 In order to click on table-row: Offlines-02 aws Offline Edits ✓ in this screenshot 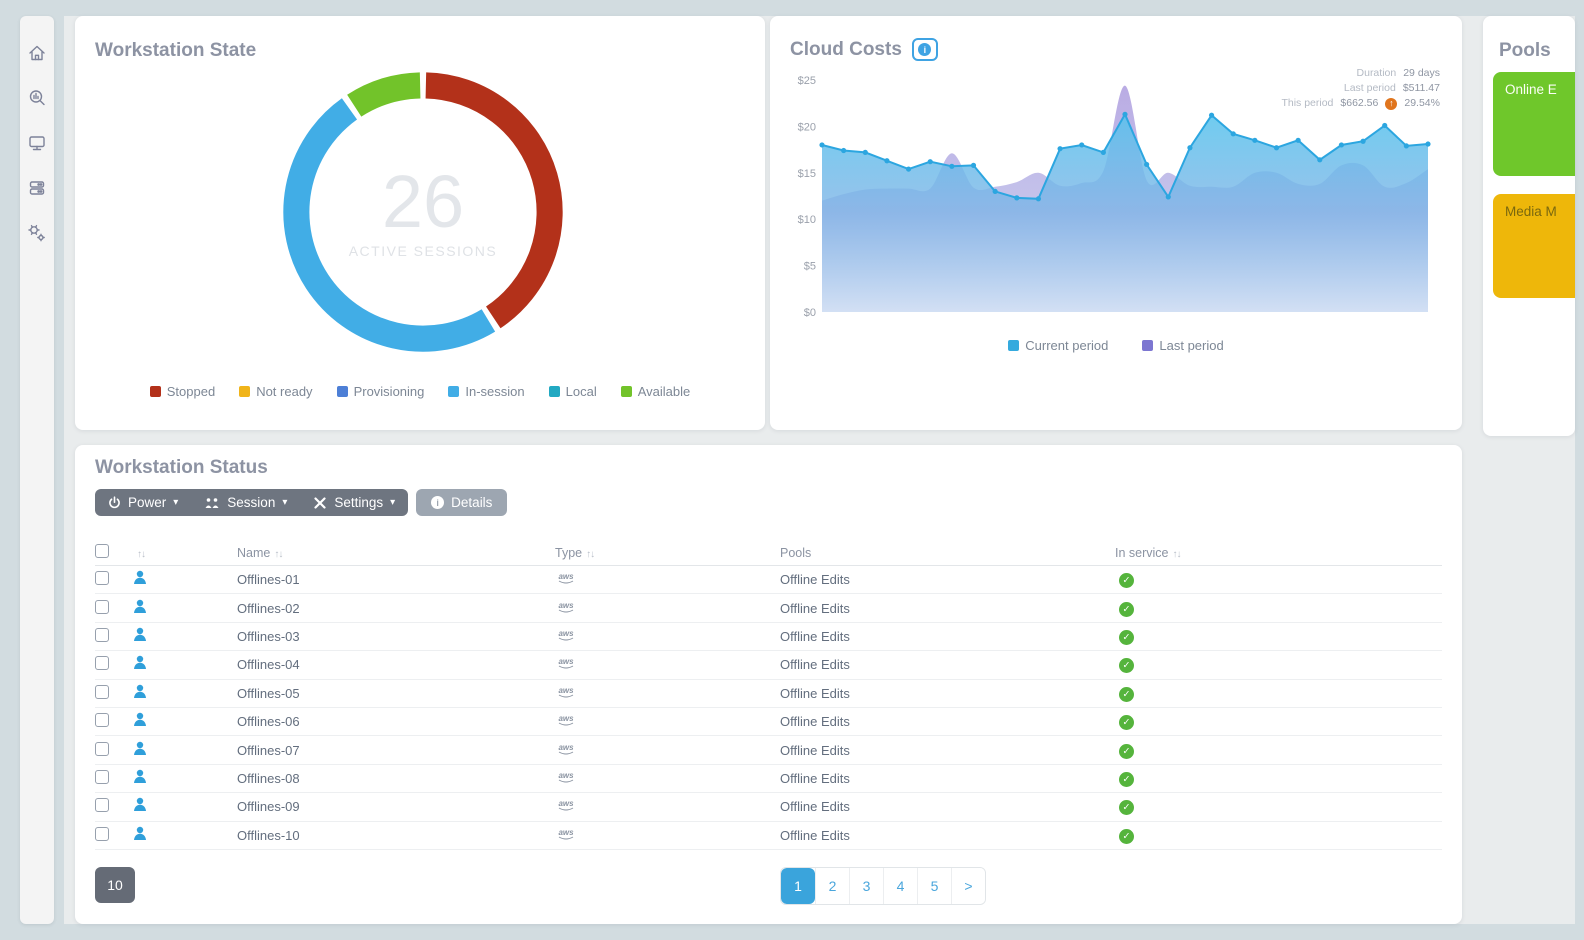, I will do `click(768, 608)`.